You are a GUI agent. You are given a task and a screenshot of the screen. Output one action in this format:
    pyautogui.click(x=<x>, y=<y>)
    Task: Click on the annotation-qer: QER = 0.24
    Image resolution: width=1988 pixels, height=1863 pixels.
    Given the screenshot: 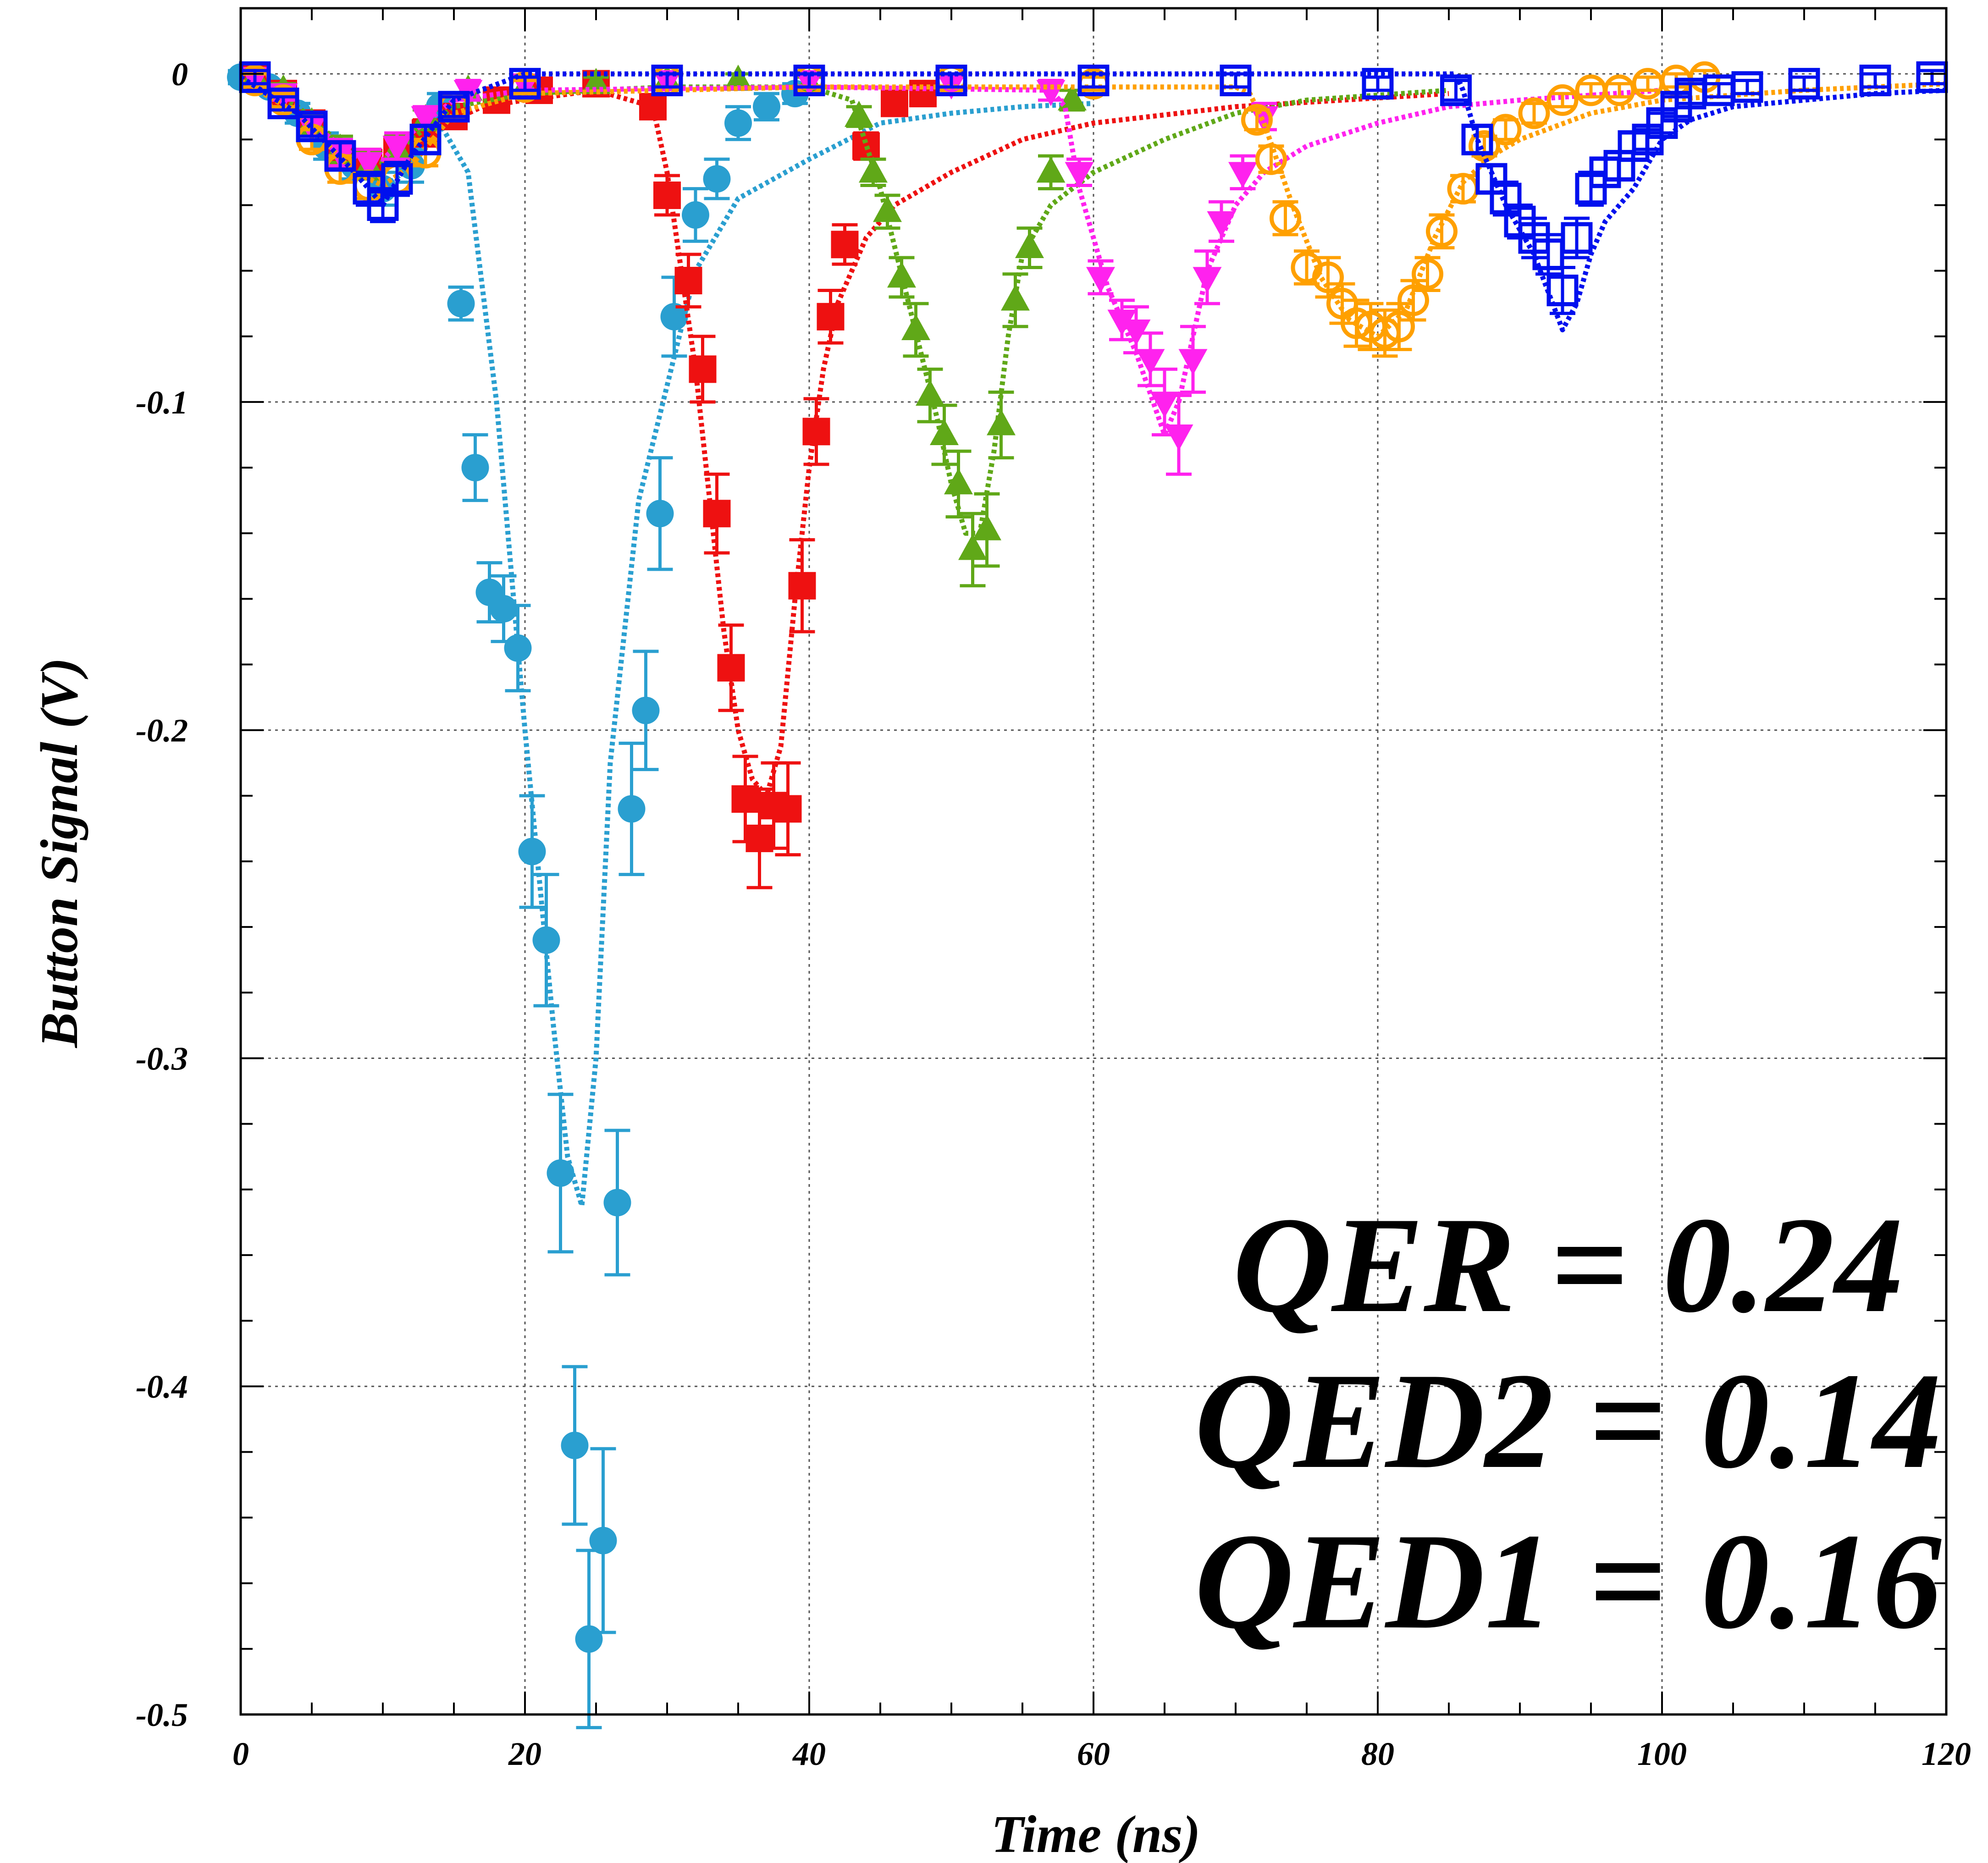 What is the action you would take?
    pyautogui.click(x=1569, y=1265)
    